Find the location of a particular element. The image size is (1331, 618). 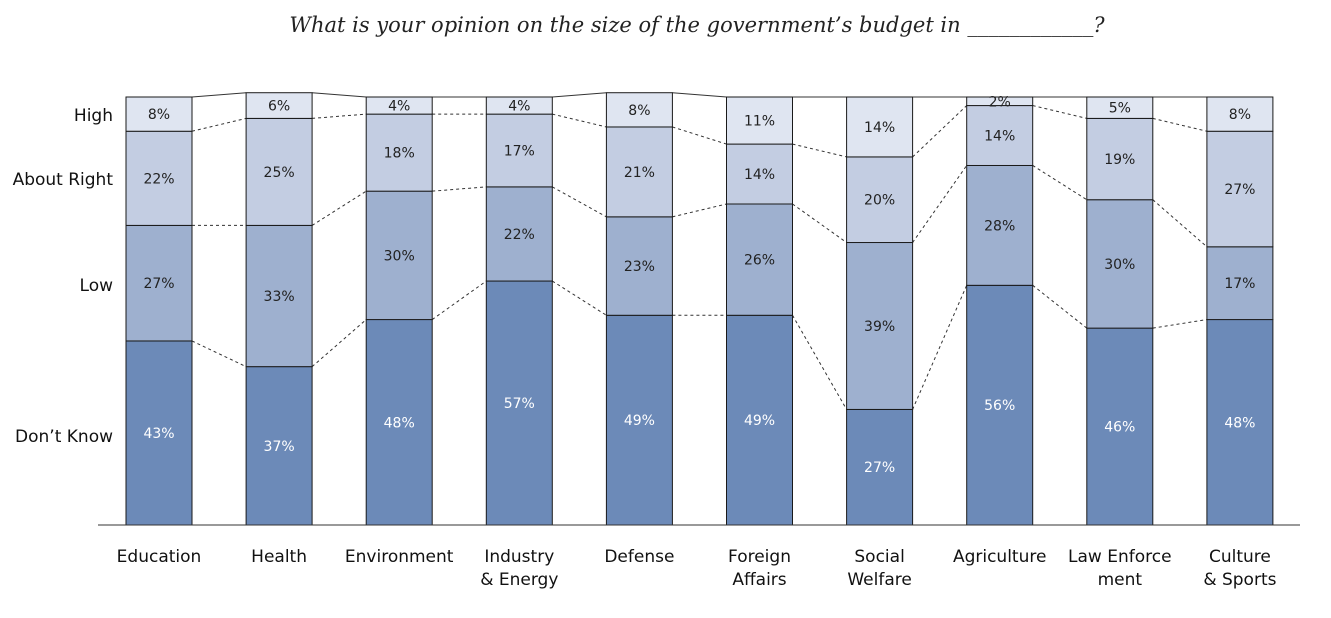

category-label: Foreign is located at coordinates (759, 557).